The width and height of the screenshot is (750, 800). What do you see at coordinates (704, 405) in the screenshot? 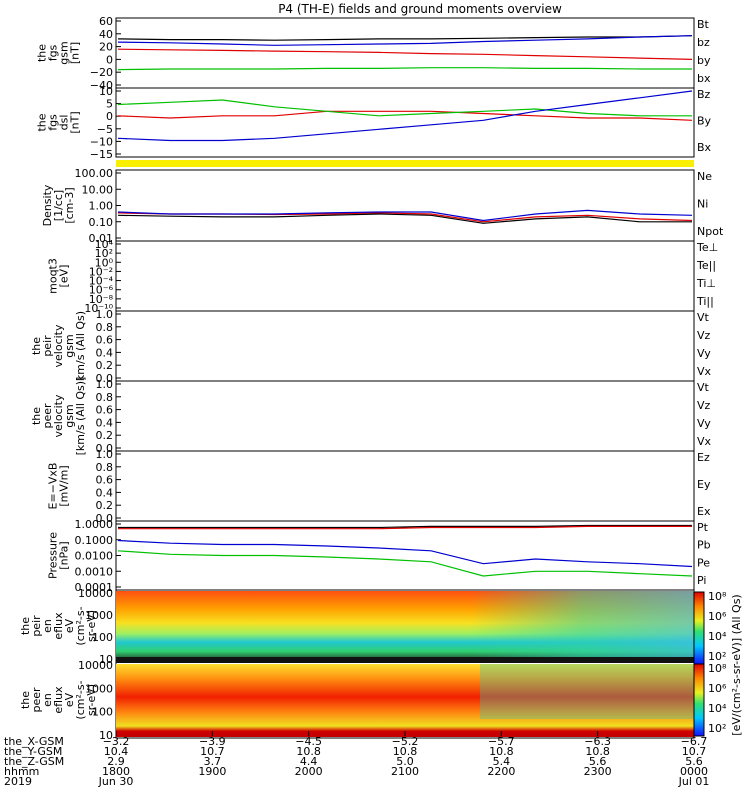
I see `legend-entry: Vz` at bounding box center [704, 405].